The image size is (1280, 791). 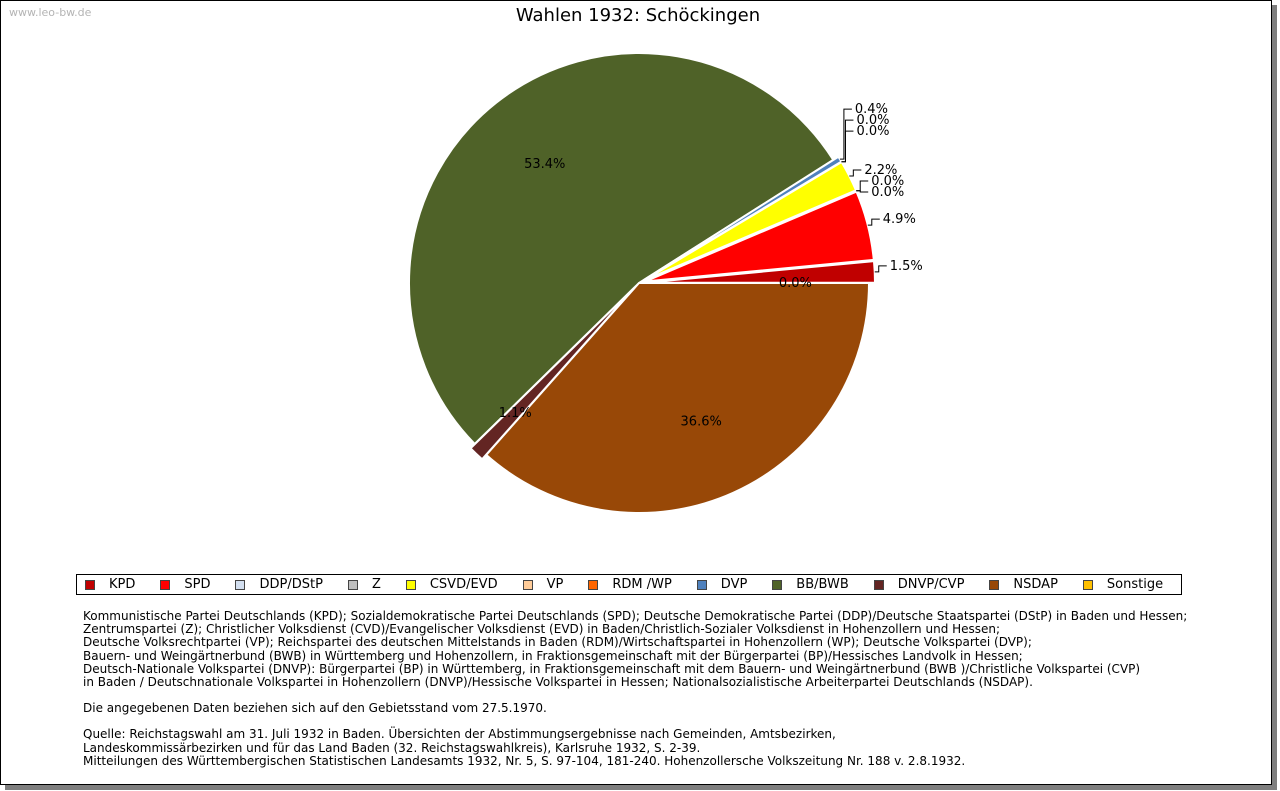 I want to click on legend-item: BB/BWB, so click(x=810, y=584).